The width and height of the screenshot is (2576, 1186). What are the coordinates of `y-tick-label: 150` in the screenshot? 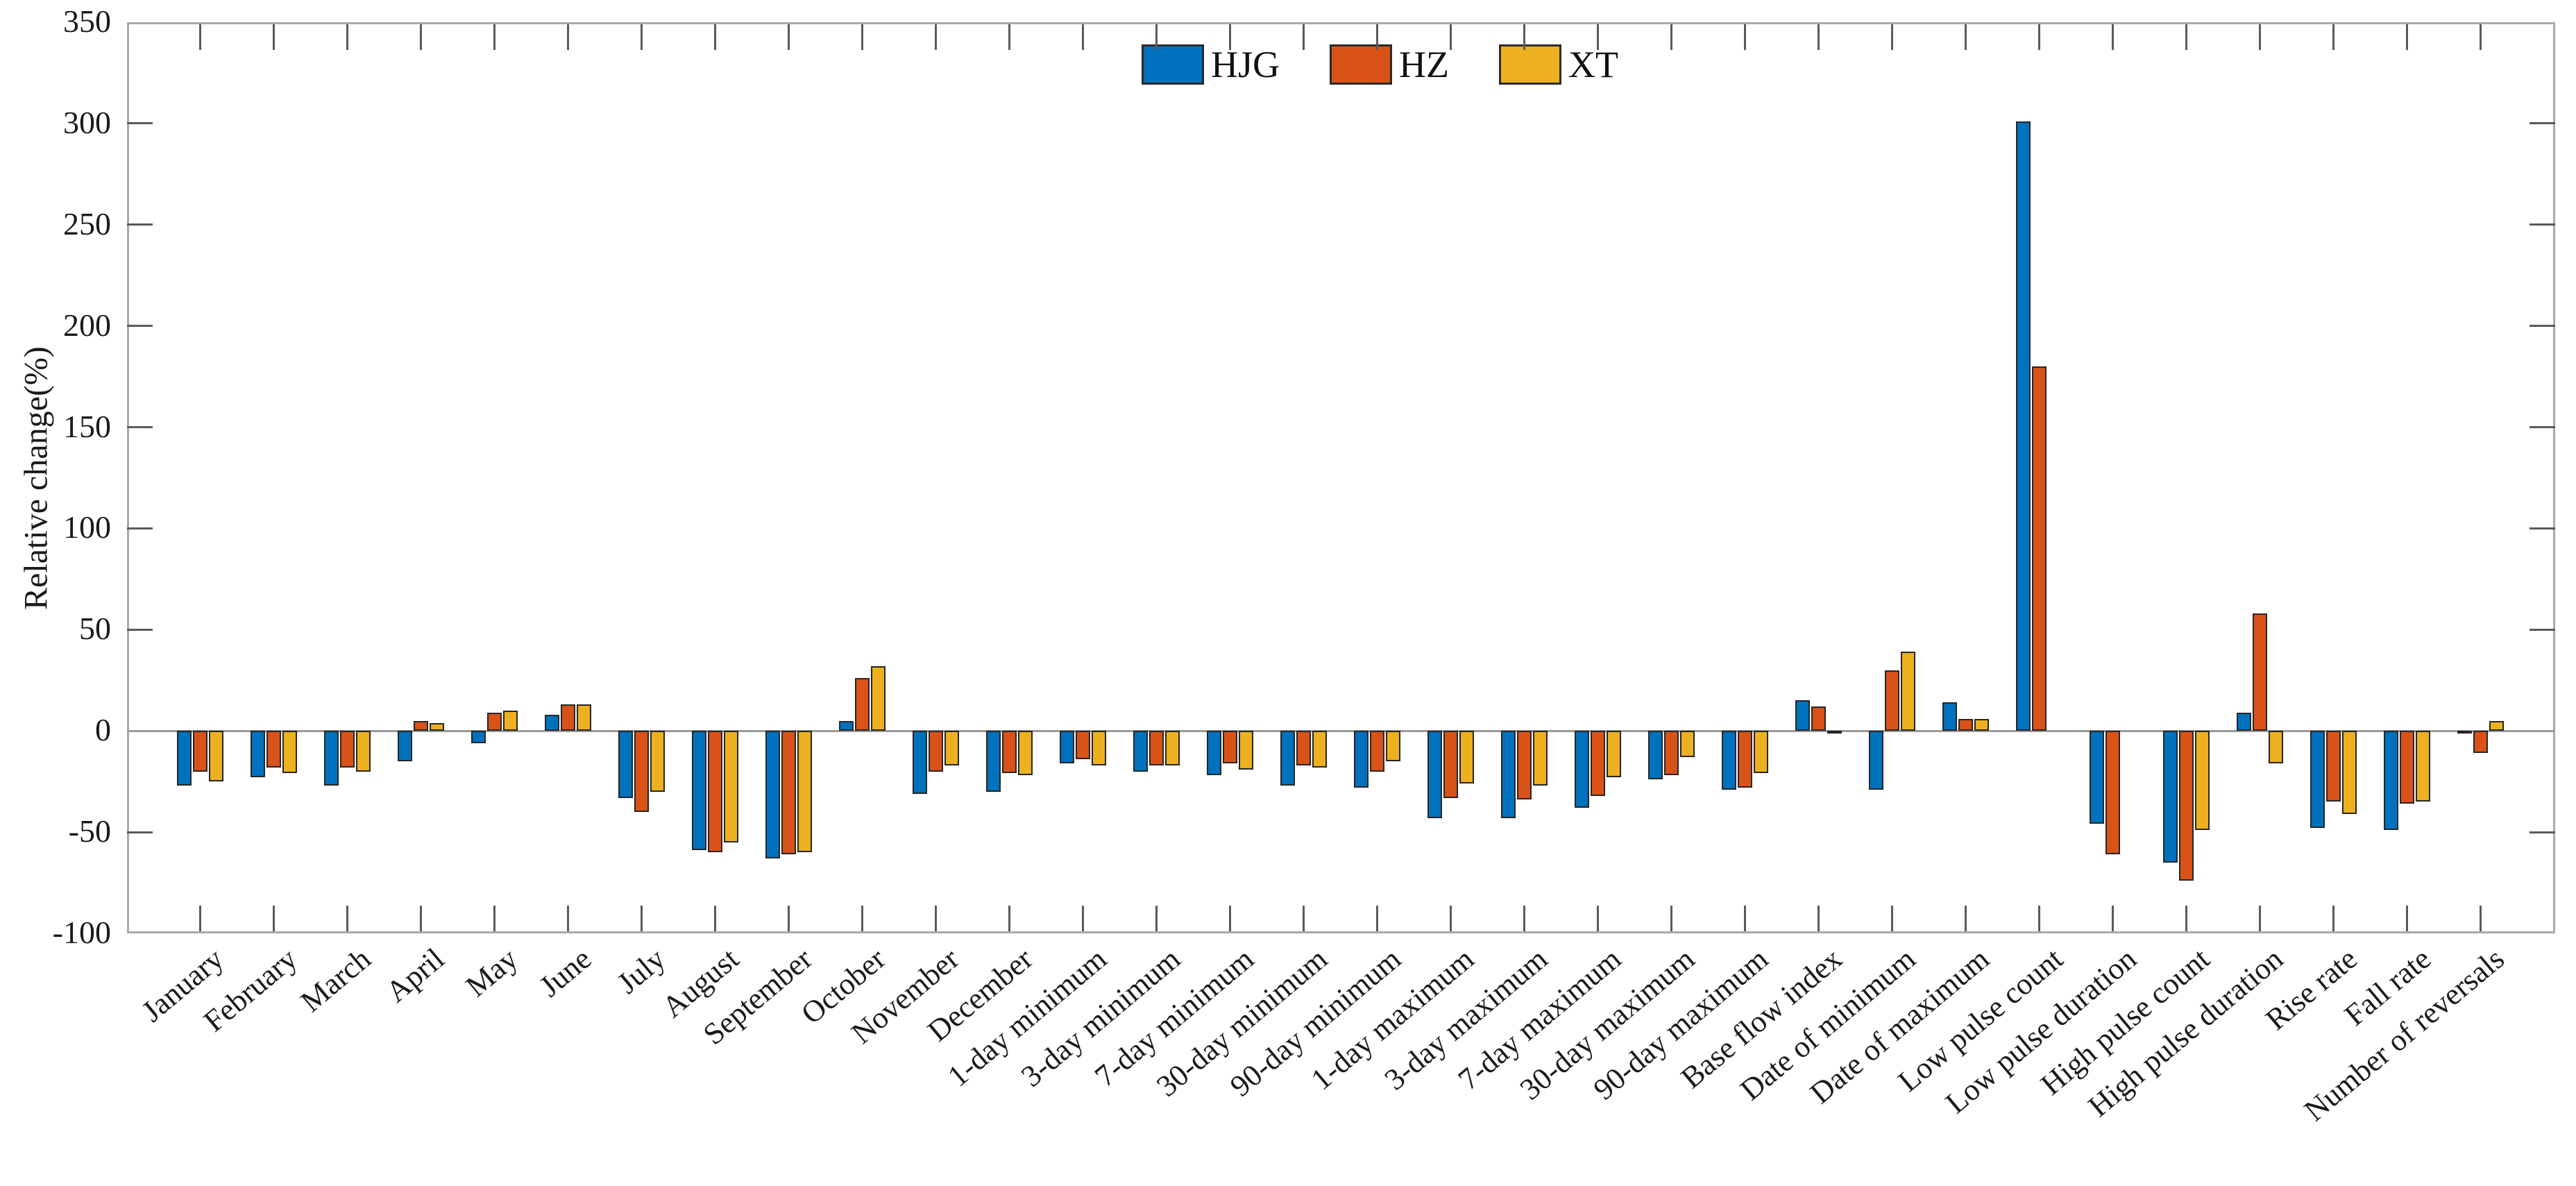 It's located at (87, 426).